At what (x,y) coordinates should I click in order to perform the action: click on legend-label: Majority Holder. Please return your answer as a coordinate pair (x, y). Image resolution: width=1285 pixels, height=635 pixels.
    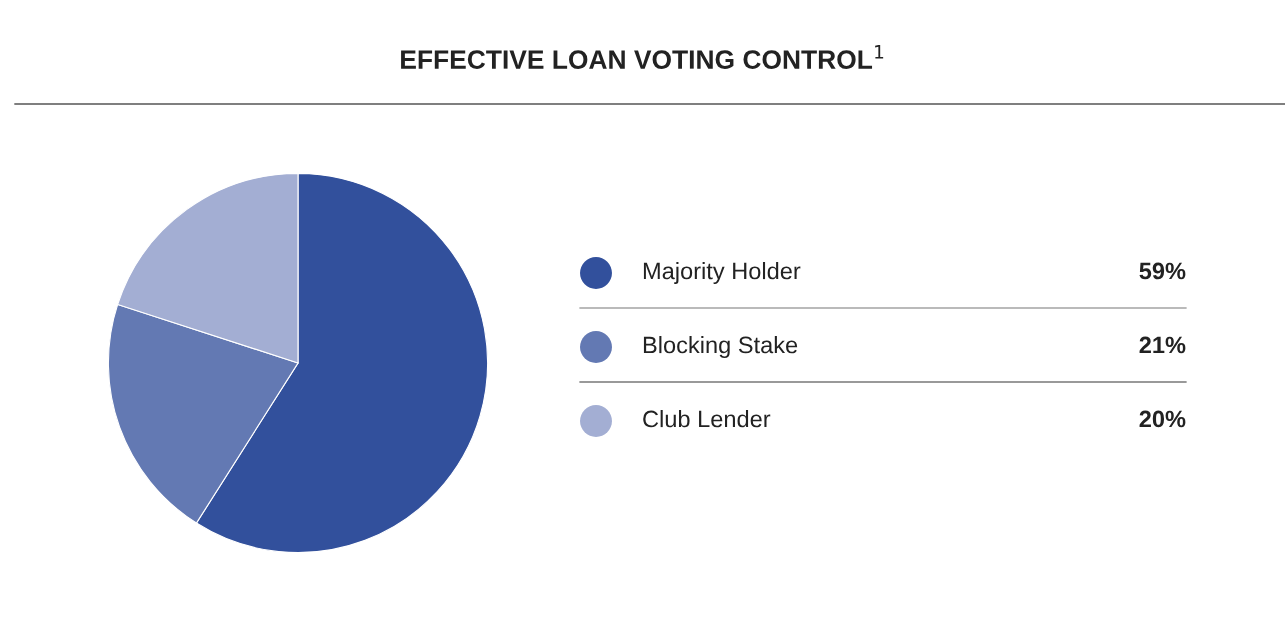
    Looking at the image, I should click on (722, 273).